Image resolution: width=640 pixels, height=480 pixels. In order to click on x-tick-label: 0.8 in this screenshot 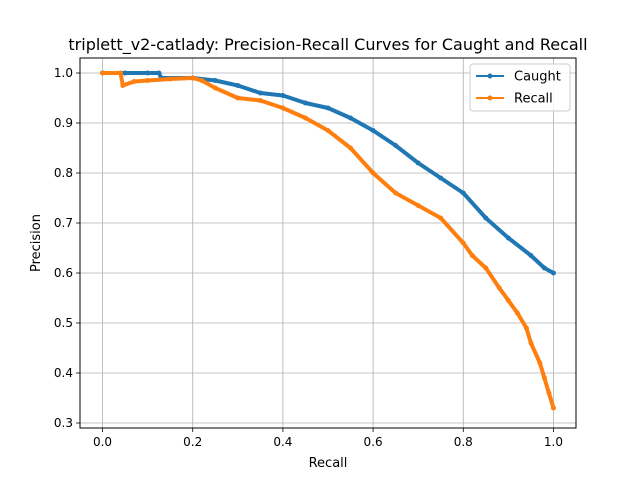, I will do `click(463, 442)`.